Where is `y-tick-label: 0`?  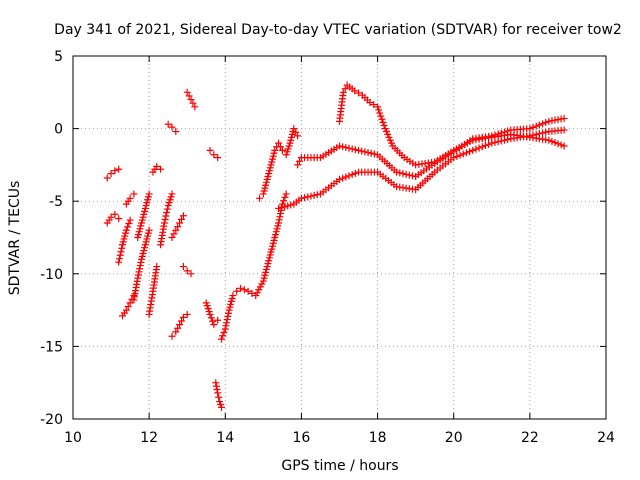
y-tick-label: 0 is located at coordinates (58, 130).